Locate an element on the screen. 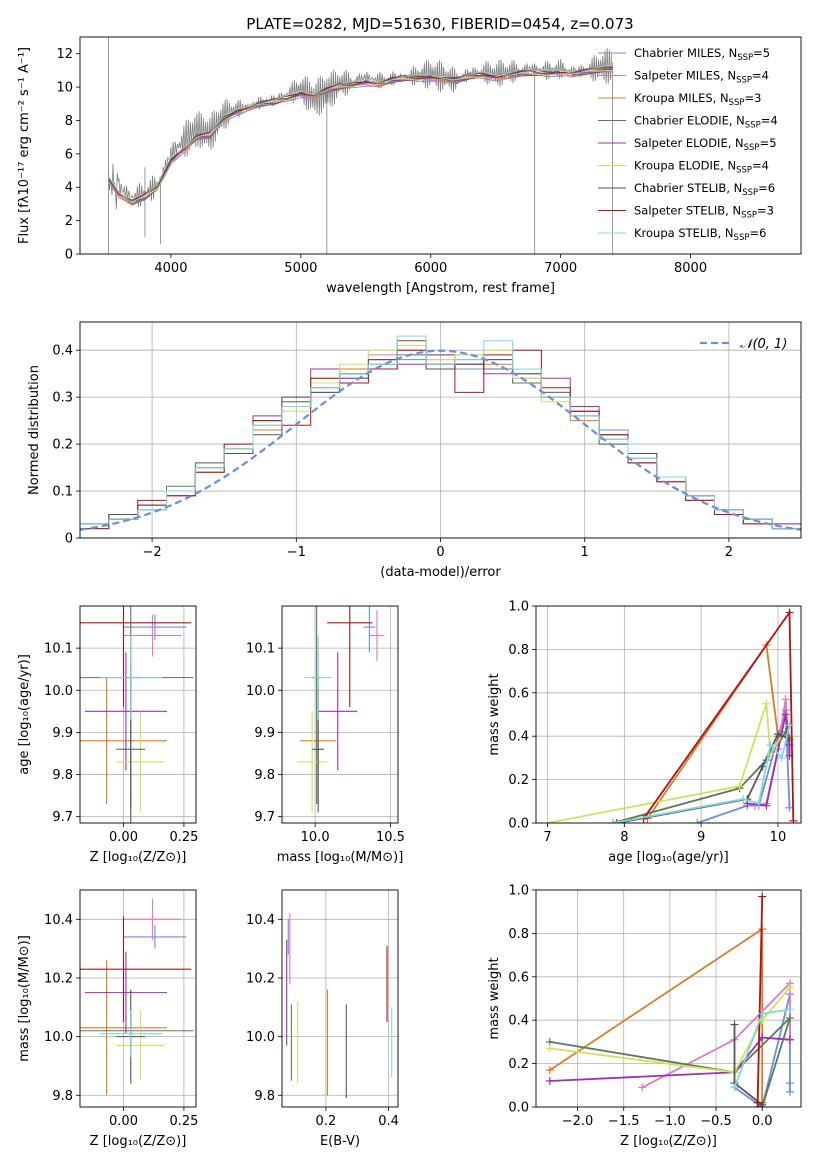  legend-entry: Kroupa MILES, NSSP=3 is located at coordinates (697, 99).